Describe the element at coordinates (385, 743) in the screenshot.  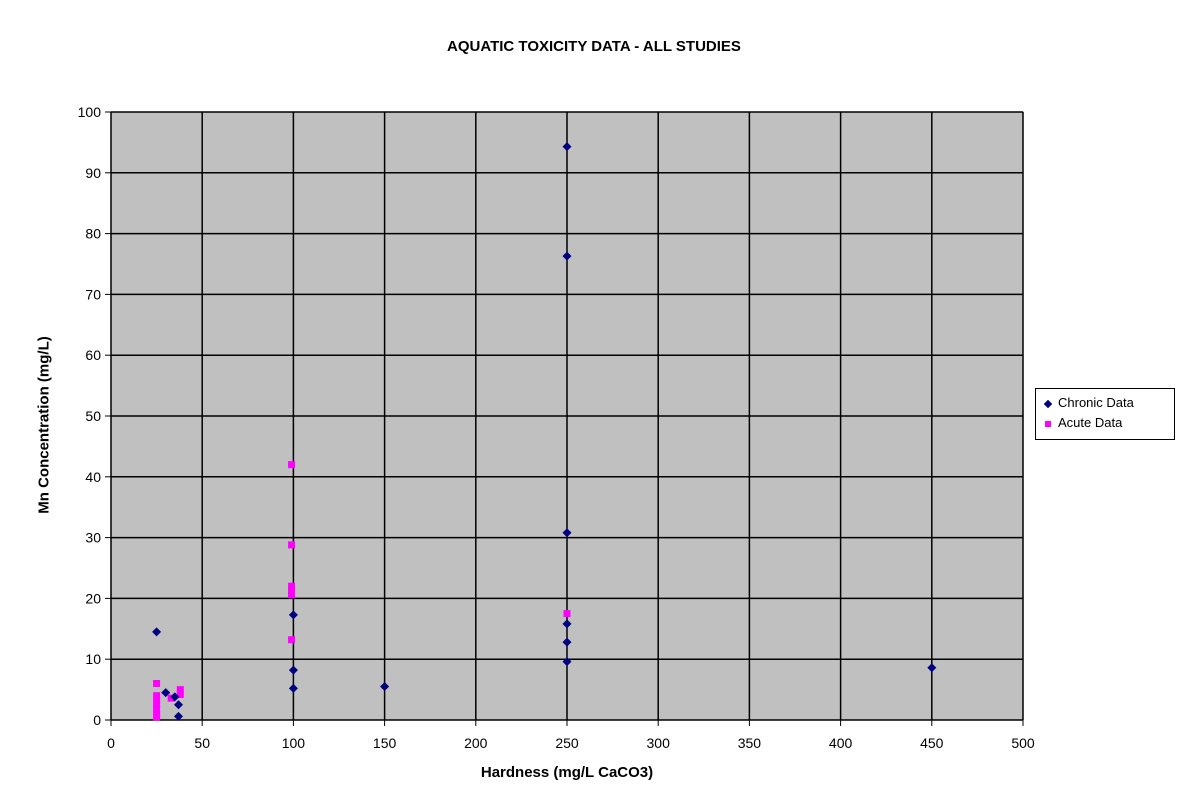
I see `x-tick-label: 150` at that location.